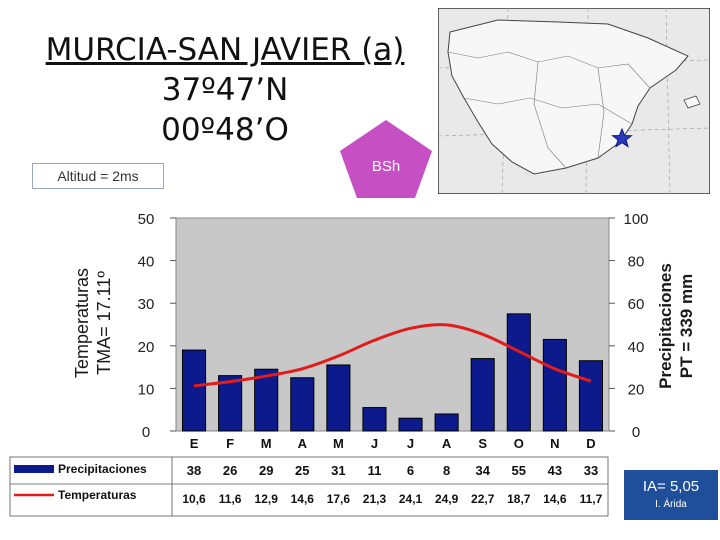 The height and width of the screenshot is (540, 720). What do you see at coordinates (411, 499) in the screenshot?
I see `table-temp-cell-6: 24,1` at bounding box center [411, 499].